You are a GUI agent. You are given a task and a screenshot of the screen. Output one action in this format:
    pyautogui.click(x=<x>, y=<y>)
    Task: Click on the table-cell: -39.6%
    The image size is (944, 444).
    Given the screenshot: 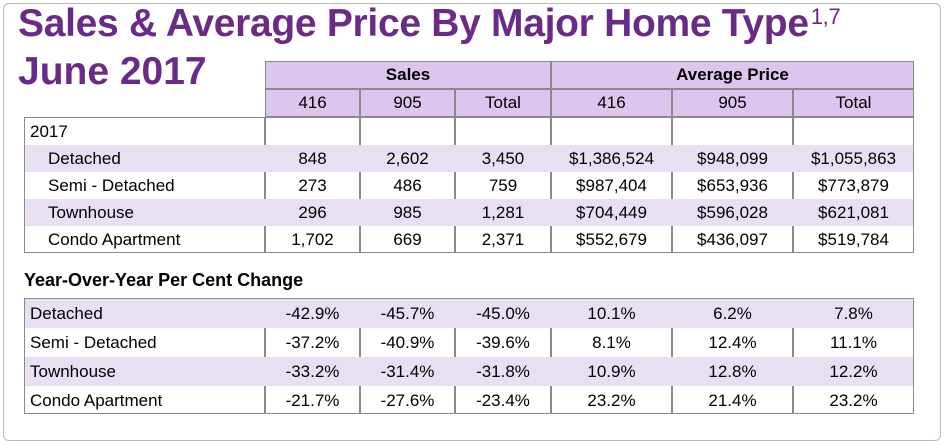 What is the action you would take?
    pyautogui.click(x=503, y=342)
    